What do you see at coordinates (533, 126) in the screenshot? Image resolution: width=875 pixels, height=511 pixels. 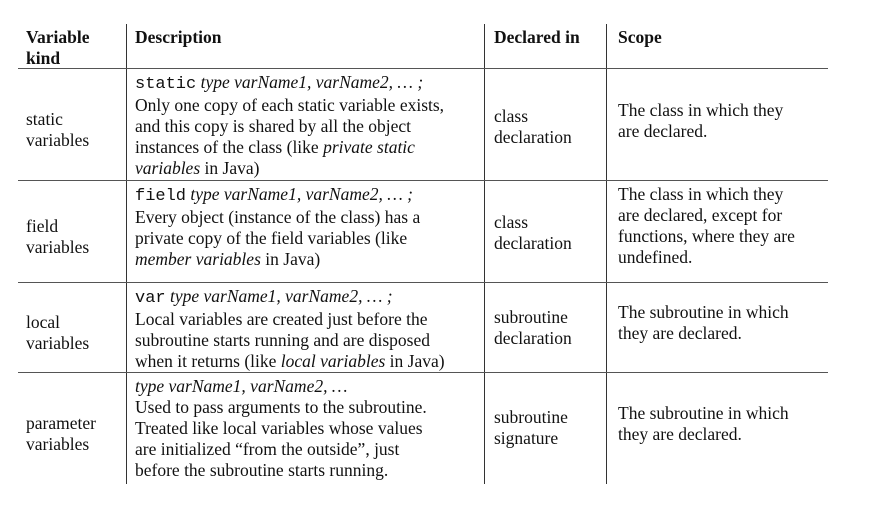 I see `row-static-declared-in: class declaration` at bounding box center [533, 126].